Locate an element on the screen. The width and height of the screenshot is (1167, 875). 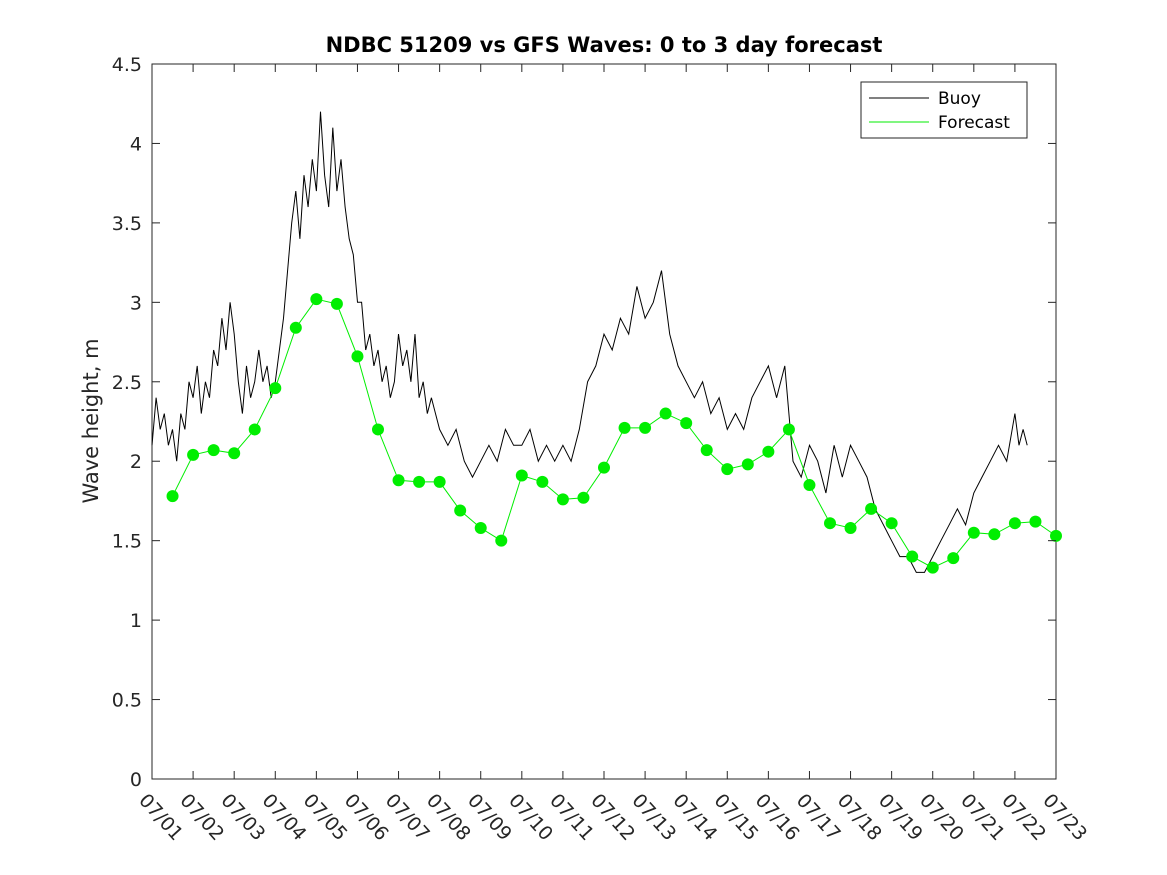
x-tick-label: 07/04 is located at coordinates (284, 817).